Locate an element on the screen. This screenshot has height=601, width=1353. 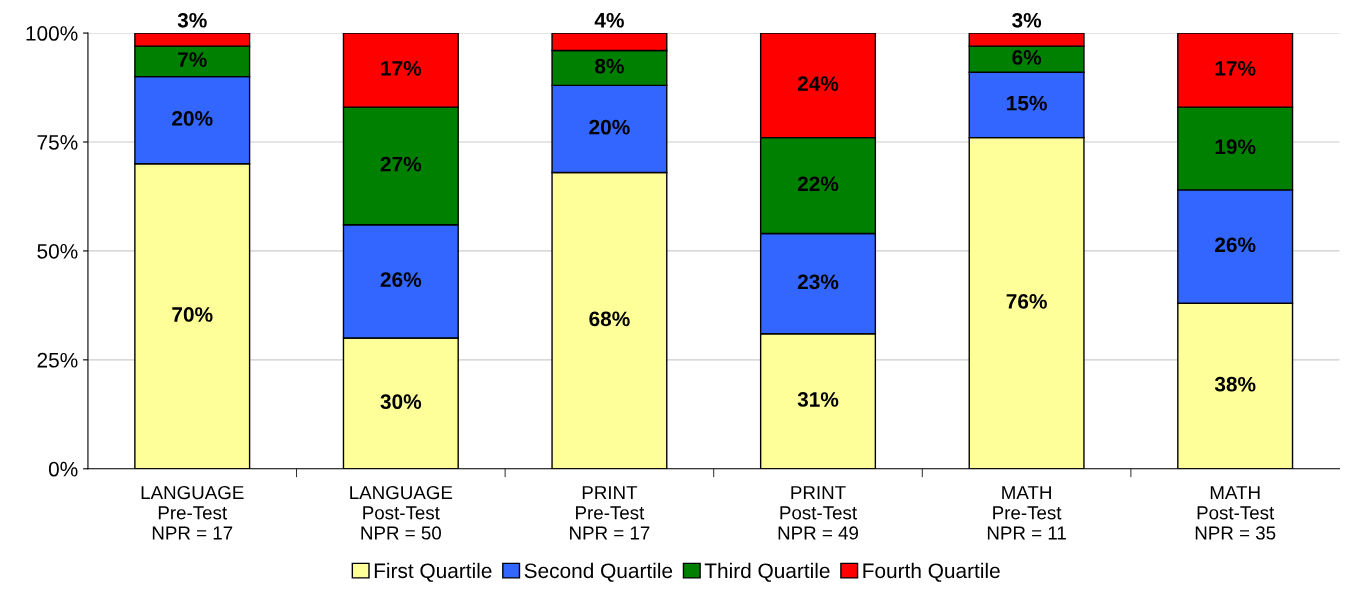
data-label: 70% is located at coordinates (192, 314).